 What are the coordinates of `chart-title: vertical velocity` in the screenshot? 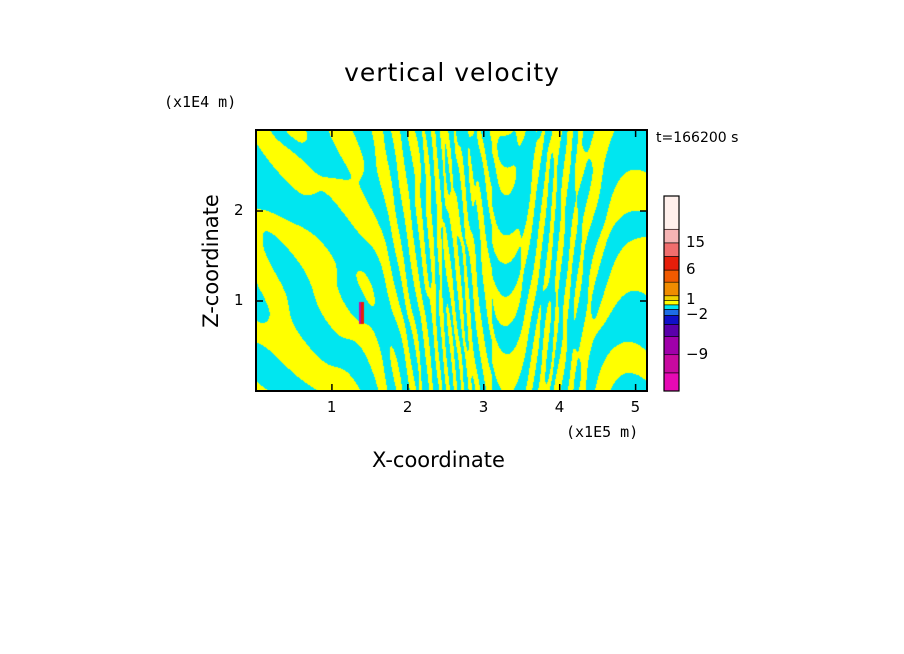 It's located at (452, 72).